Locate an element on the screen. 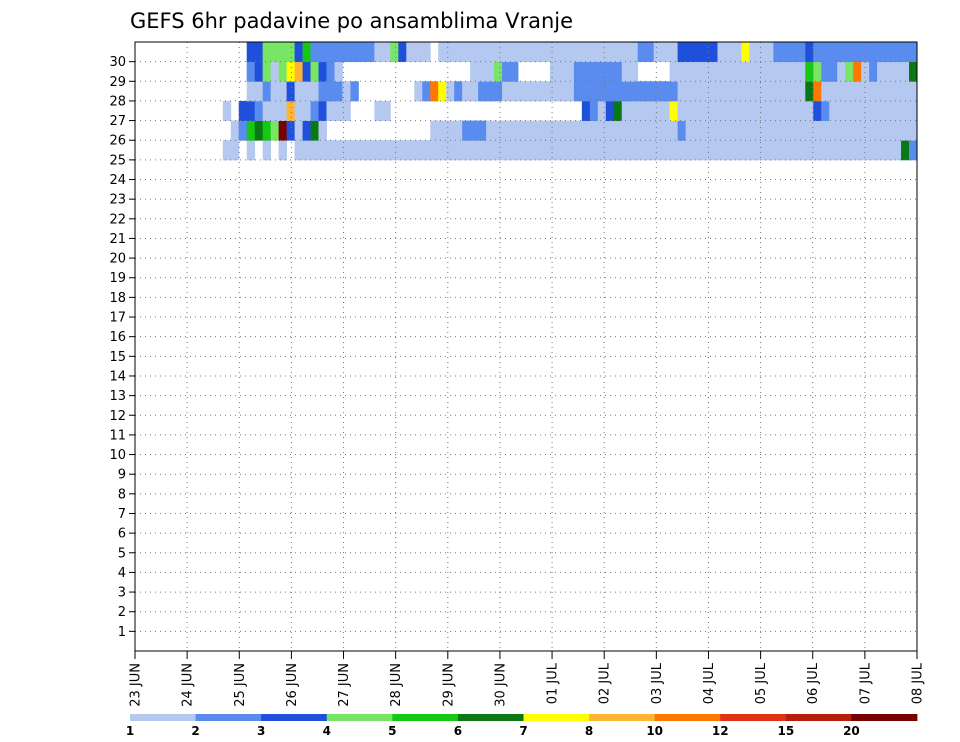 This screenshot has width=960, height=742. x-tick-label: 23 JUN is located at coordinates (136, 685).